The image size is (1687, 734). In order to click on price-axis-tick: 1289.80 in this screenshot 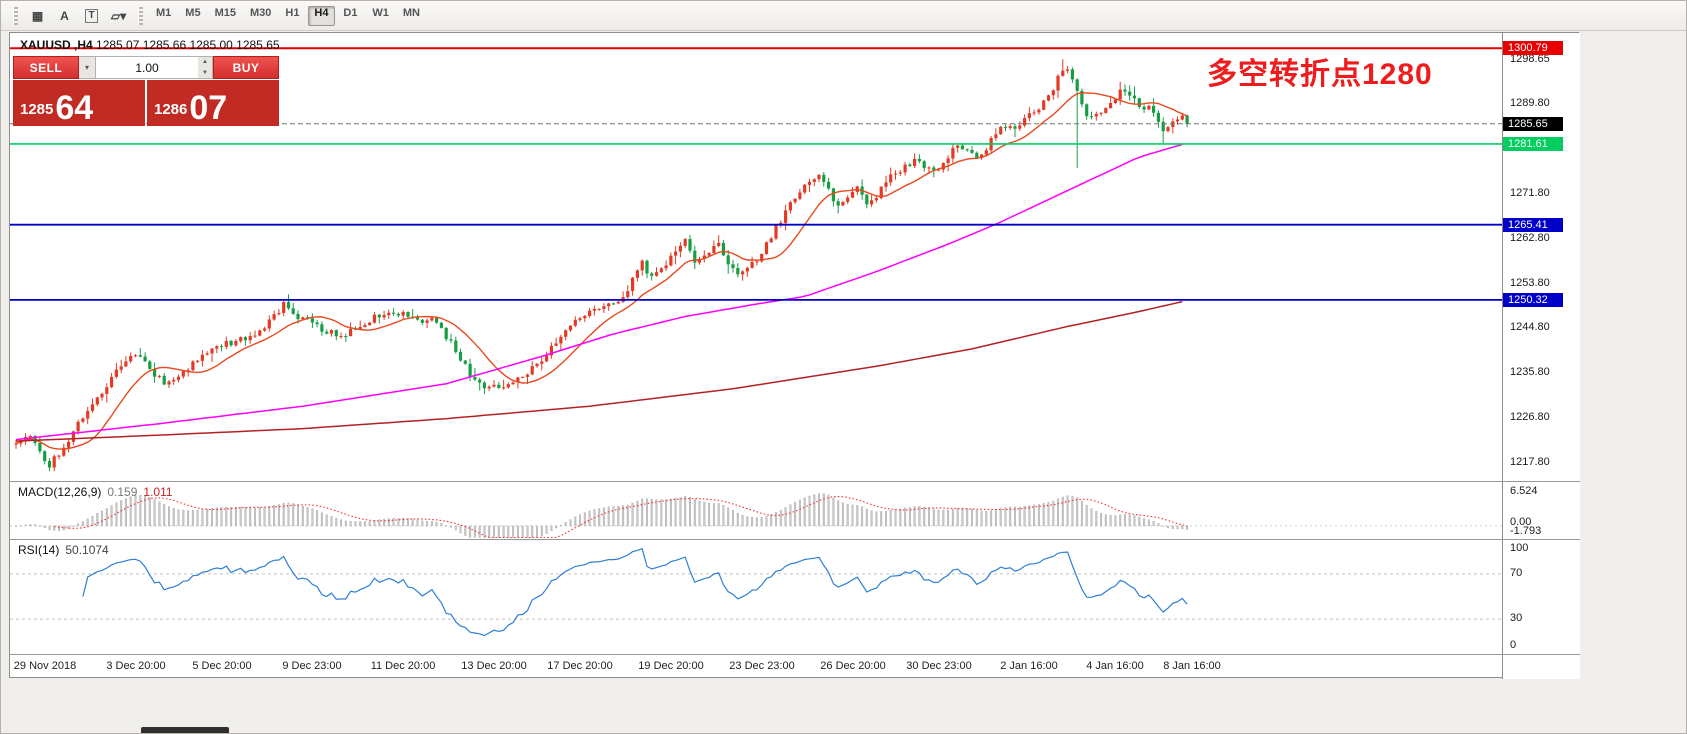, I will do `click(1530, 103)`.